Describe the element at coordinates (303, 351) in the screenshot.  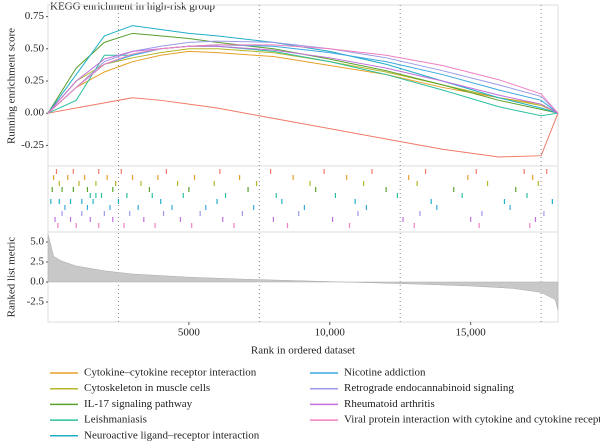
I see `x-axis-label: Rank in ordered dataset` at that location.